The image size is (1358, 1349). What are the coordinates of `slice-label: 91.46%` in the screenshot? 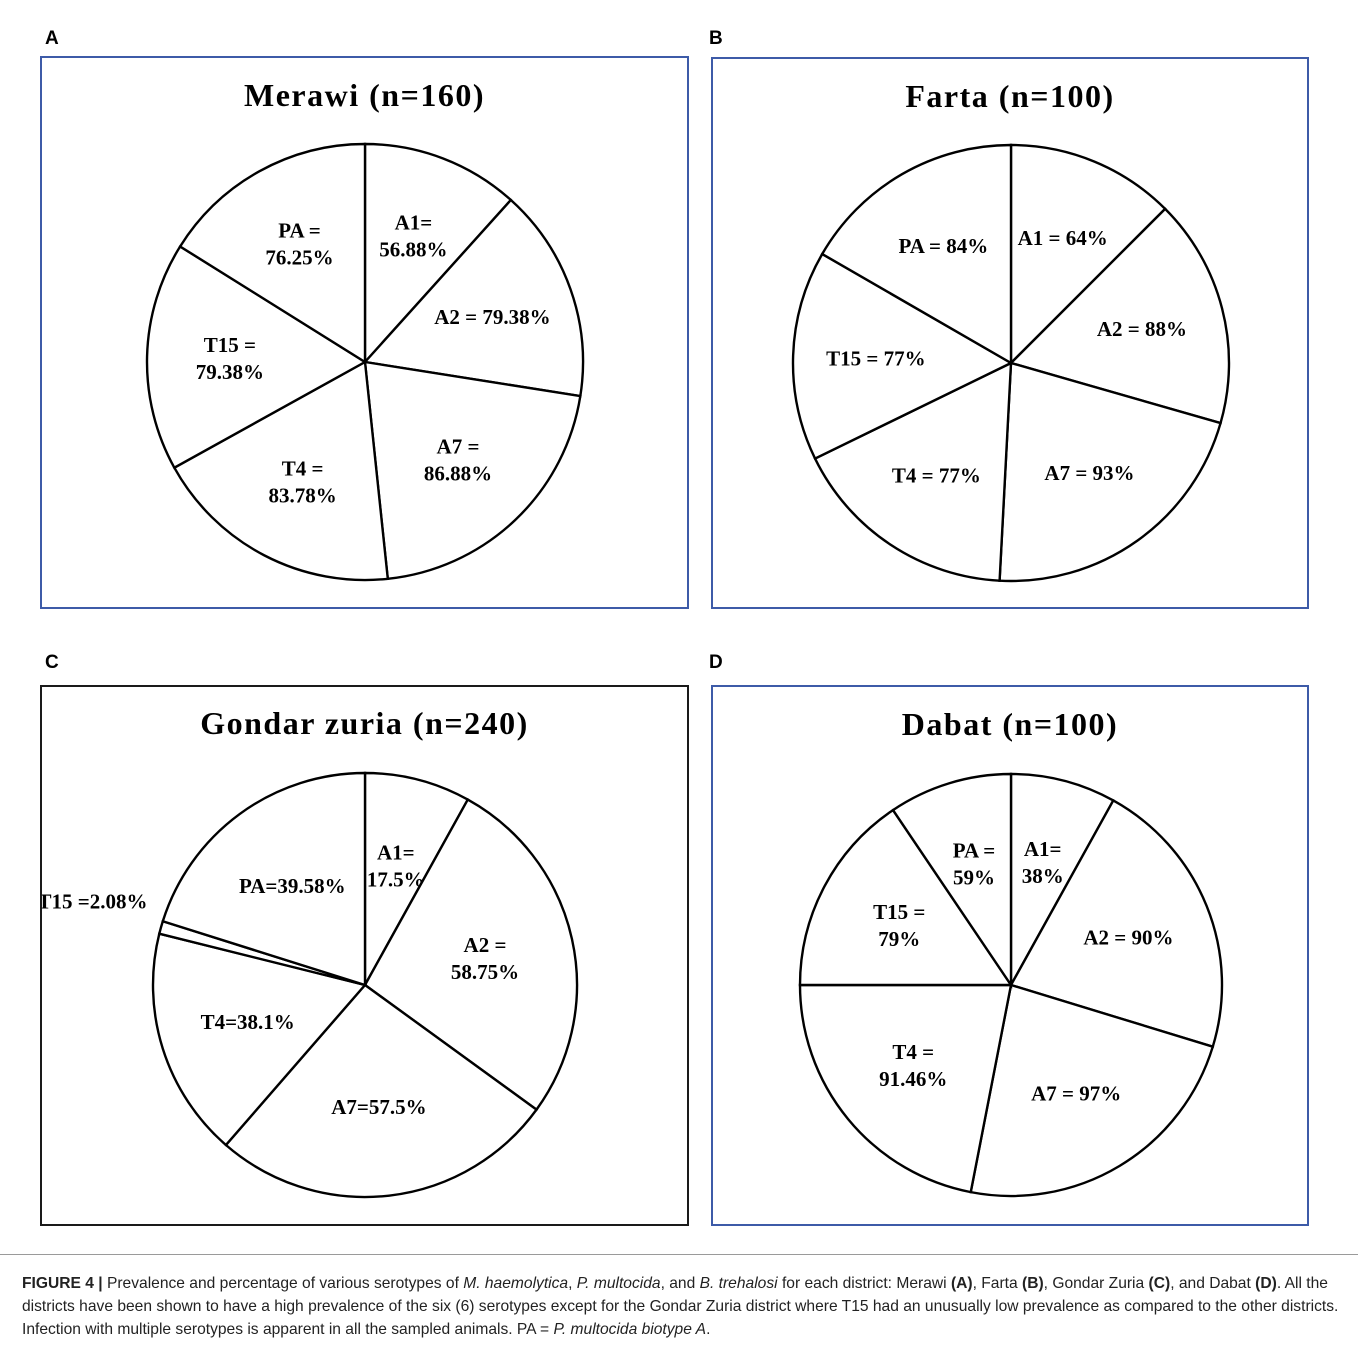 It's located at (913, 1079).